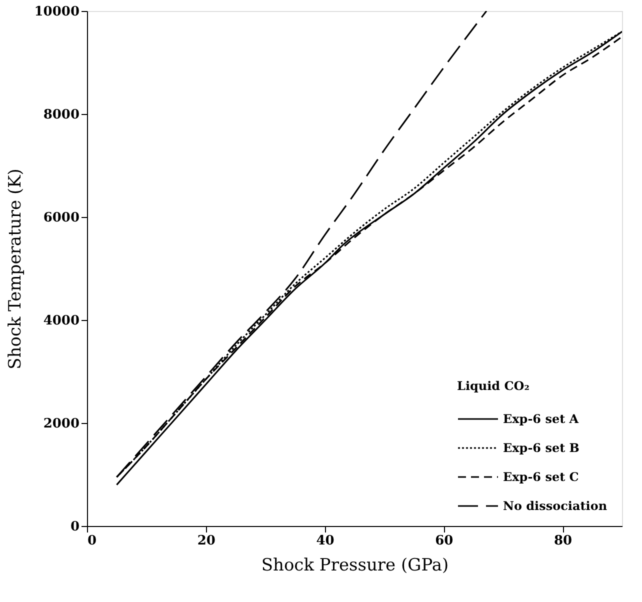 Image resolution: width=642 pixels, height=602 pixels. Describe the element at coordinates (493, 386) in the screenshot. I see `legend-title: Liquid CO₂` at that location.